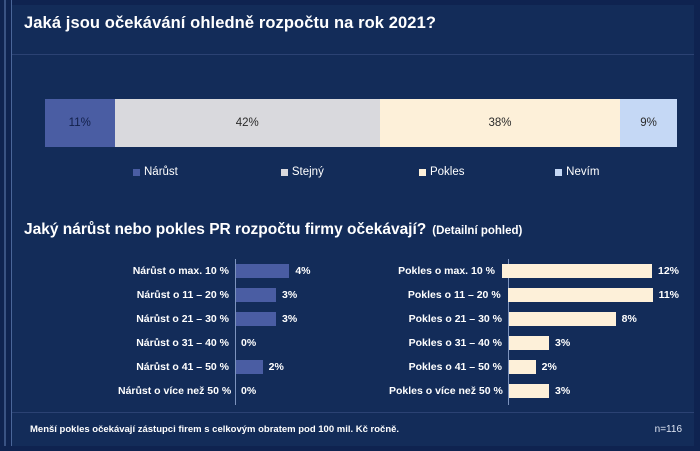 This screenshot has height=451, width=700. I want to click on right-edge-strip, so click(697, 225).